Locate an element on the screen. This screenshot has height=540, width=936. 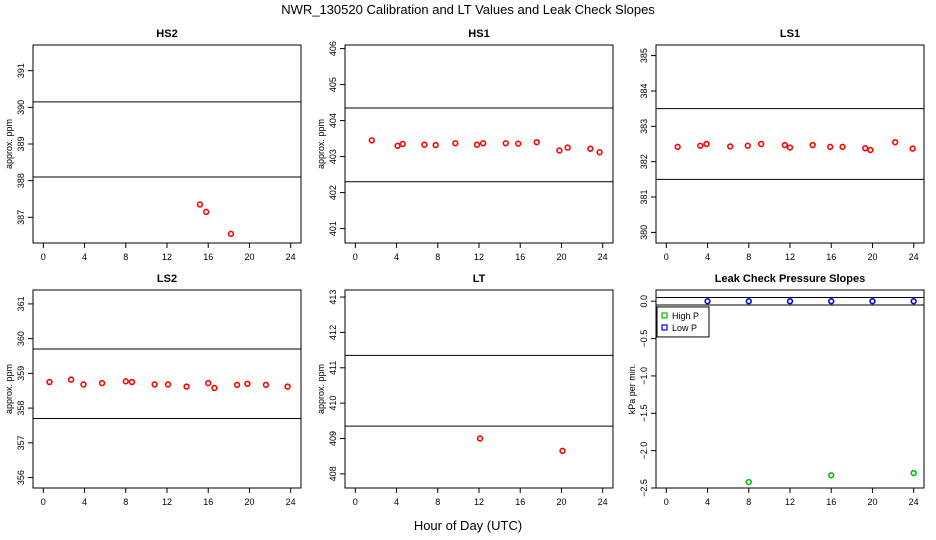
y-tick-label: 402 is located at coordinates (333, 192).